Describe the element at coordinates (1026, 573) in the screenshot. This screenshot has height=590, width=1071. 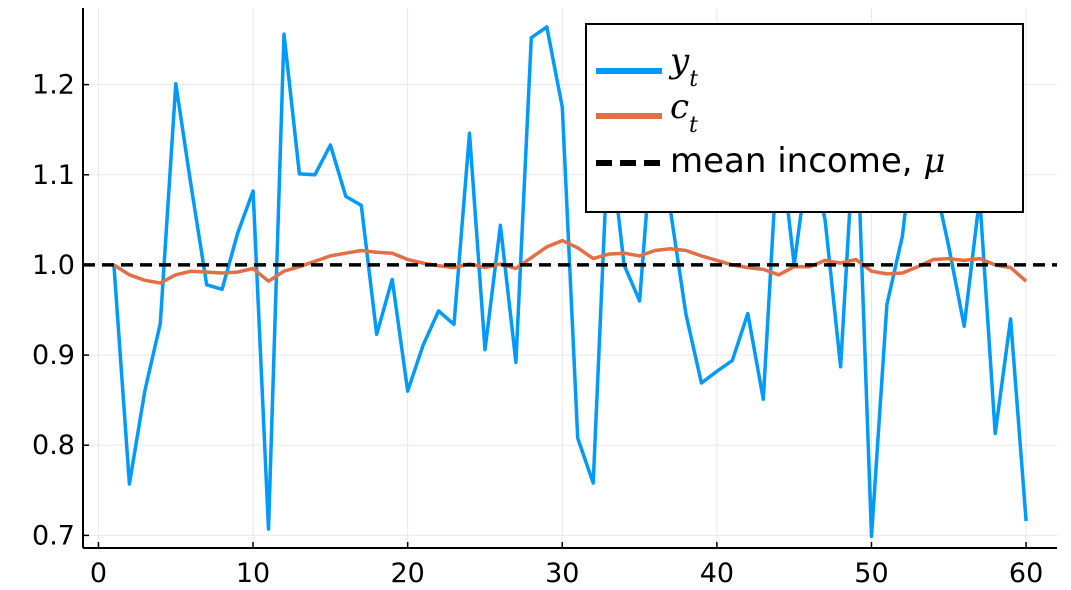
I see `x-tick-label: 60` at that location.